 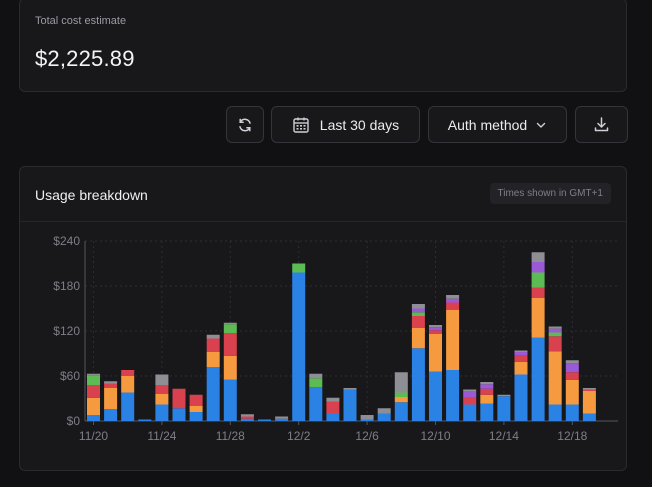 What do you see at coordinates (66, 286) in the screenshot?
I see `y-tick-label: $180` at bounding box center [66, 286].